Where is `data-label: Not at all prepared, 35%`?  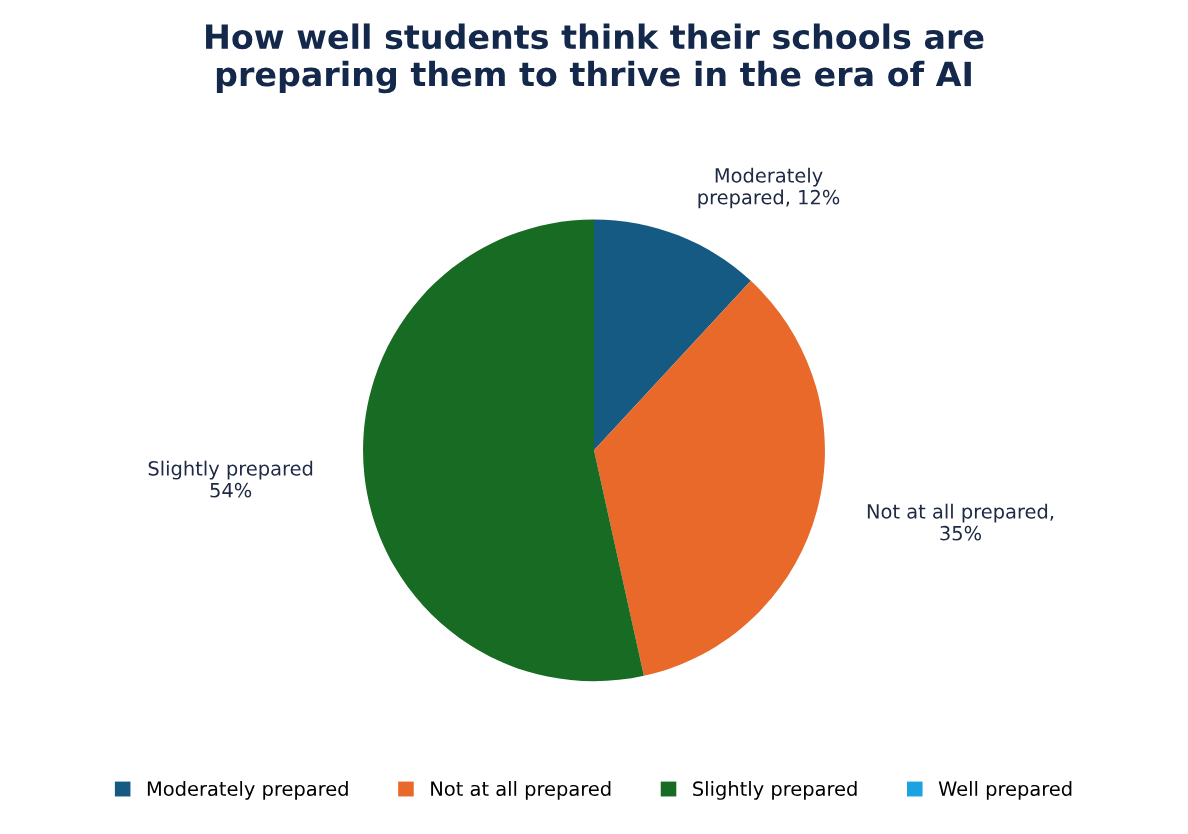
data-label: Not at all prepared, 35% is located at coordinates (960, 522).